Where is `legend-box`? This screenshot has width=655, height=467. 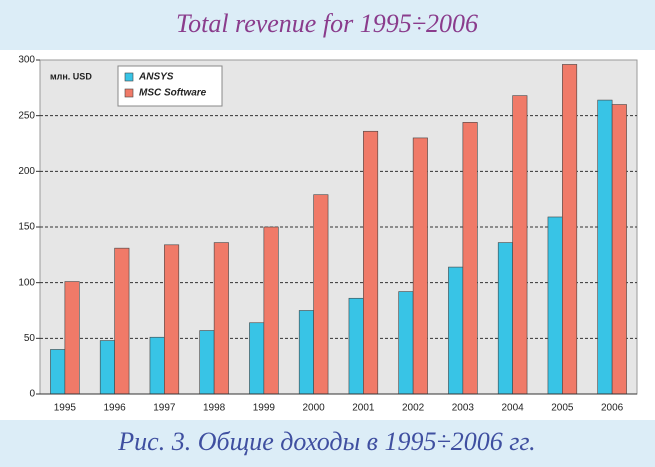 legend-box is located at coordinates (170, 86).